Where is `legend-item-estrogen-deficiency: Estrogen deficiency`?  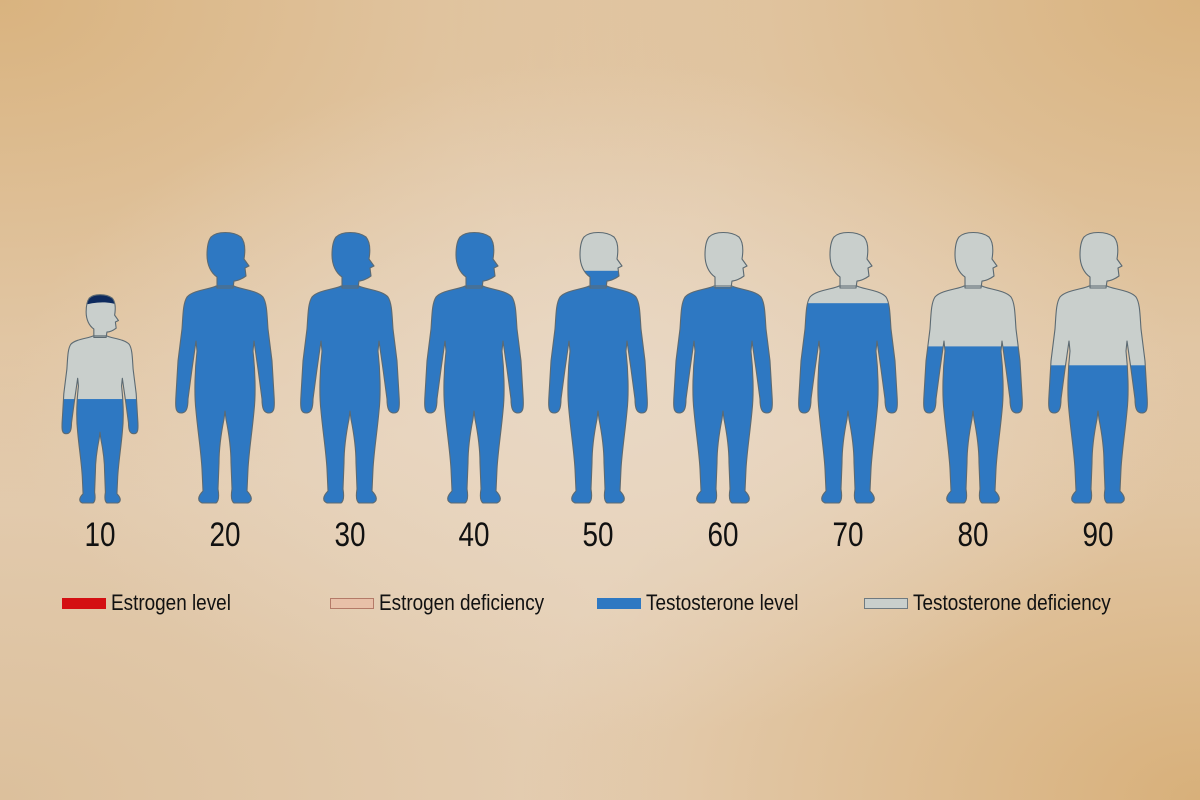
legend-item-estrogen-deficiency: Estrogen deficiency is located at coordinates (450, 603).